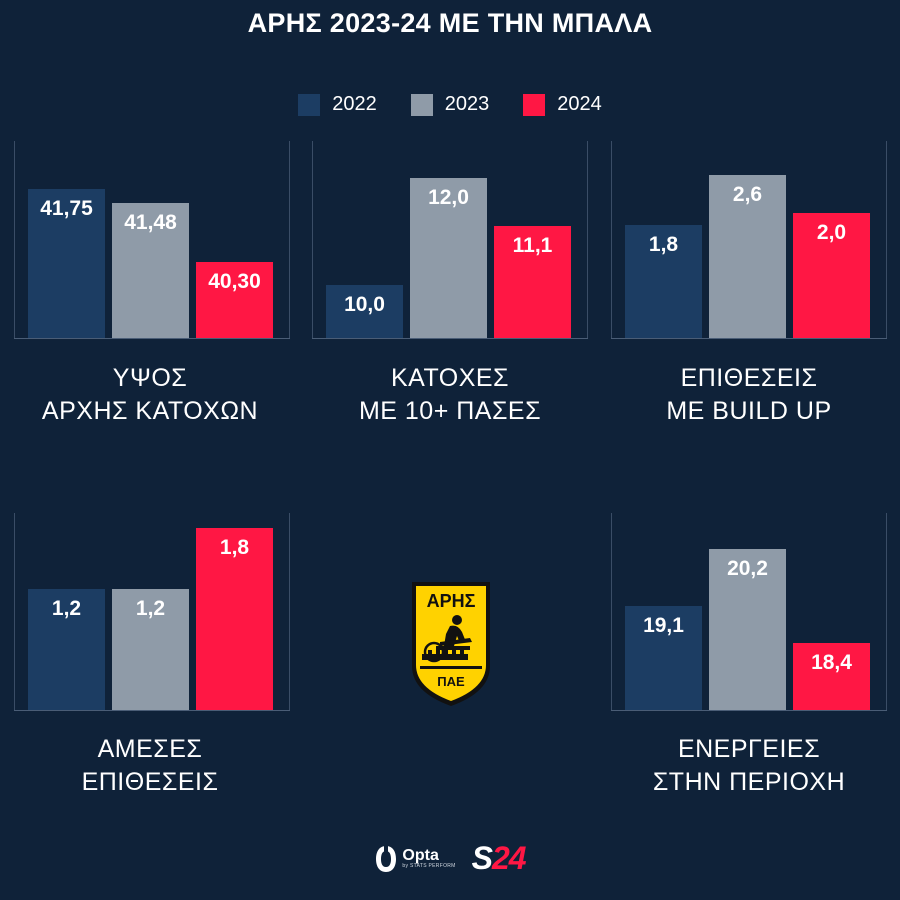 The image size is (900, 900). Describe the element at coordinates (749, 378) in the screenshot. I see `panel-title-line-1: ΕΠΙΘΕΣΕΙΣ` at that location.